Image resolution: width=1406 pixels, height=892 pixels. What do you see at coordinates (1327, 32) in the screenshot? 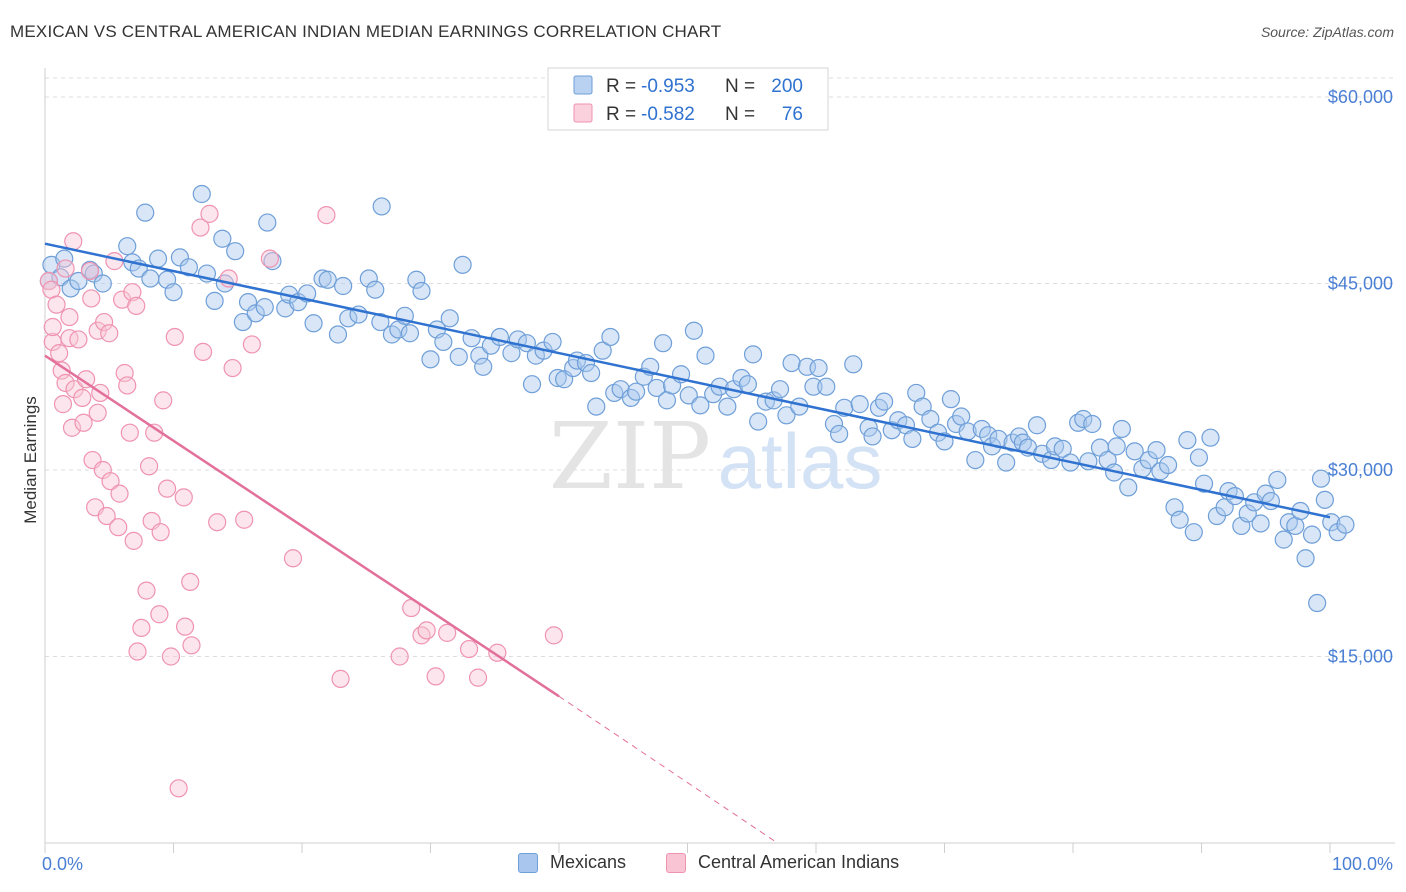
I see `source-label: Source: ZipAtlas.com` at bounding box center [1327, 32].